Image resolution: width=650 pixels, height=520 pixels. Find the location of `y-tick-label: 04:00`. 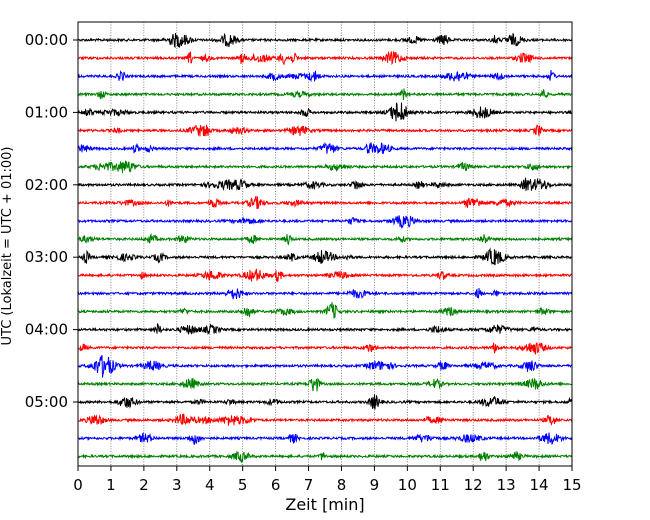

y-tick-label: 04:00 is located at coordinates (46, 330).